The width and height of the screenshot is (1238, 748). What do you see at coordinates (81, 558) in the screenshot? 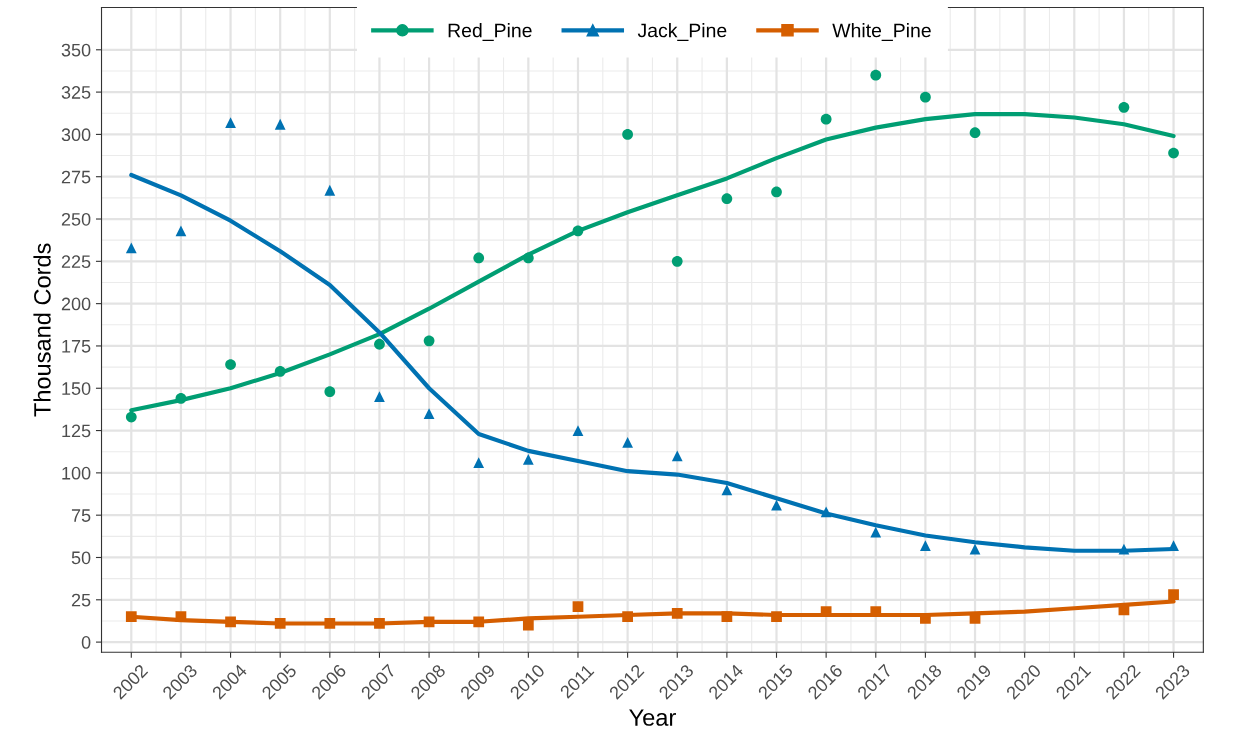
I see `y-tick-label: 50` at bounding box center [81, 558].